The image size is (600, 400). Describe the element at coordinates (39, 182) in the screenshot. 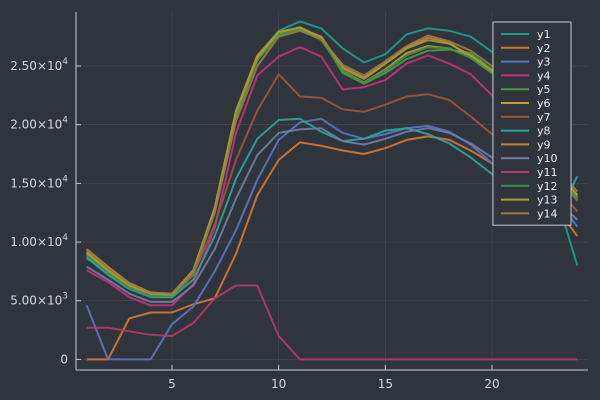

I see `y-tick-label: 1.50×10⁴` at that location.